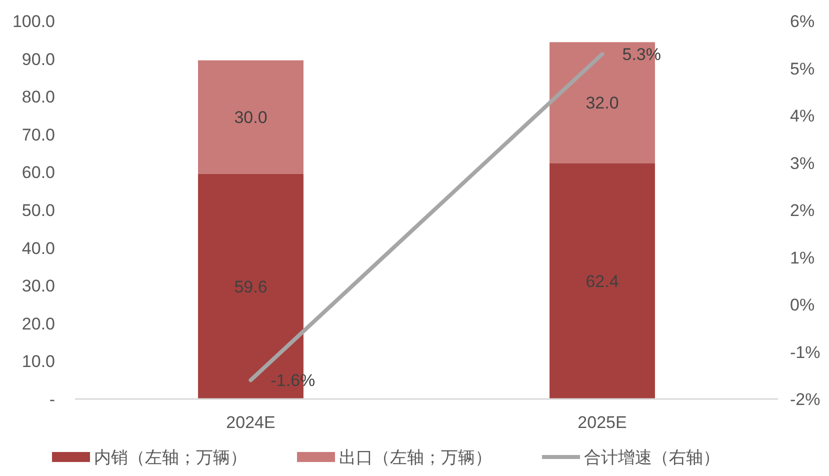 This screenshot has height=476, width=829. What do you see at coordinates (802, 210) in the screenshot?
I see `y2-tick-label: 2%` at bounding box center [802, 210].